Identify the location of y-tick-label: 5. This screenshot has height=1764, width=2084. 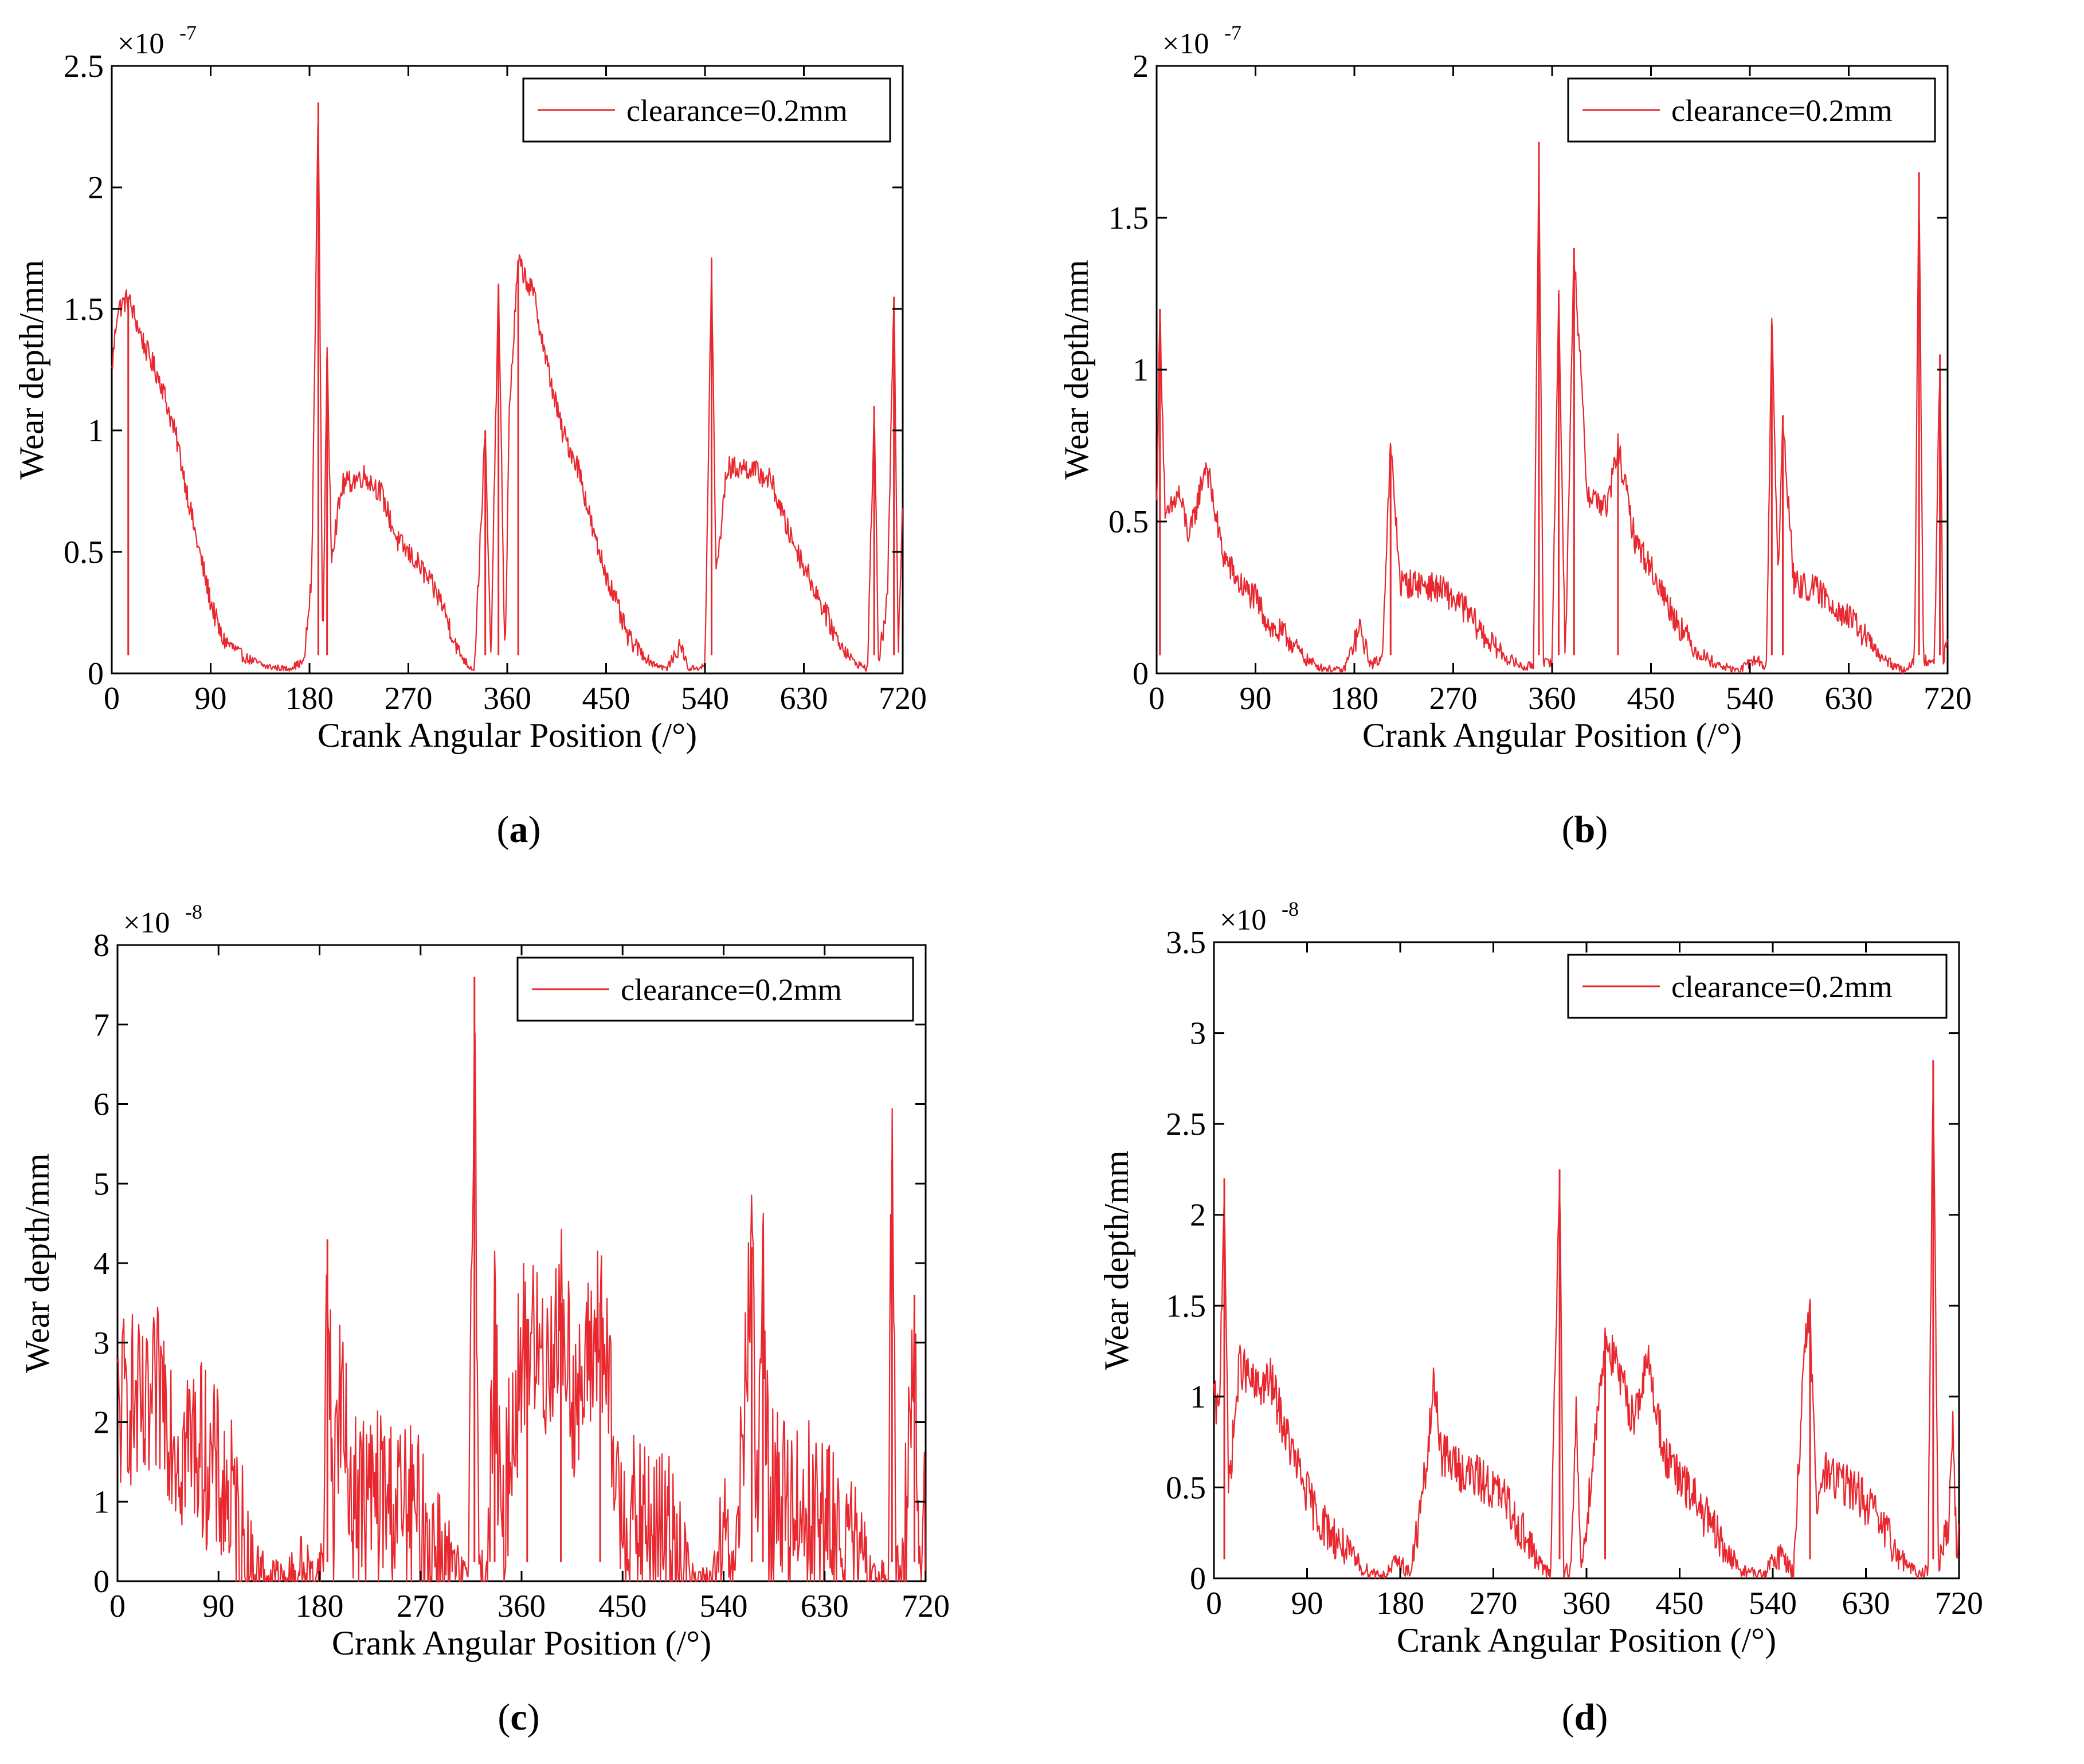
(101, 1184).